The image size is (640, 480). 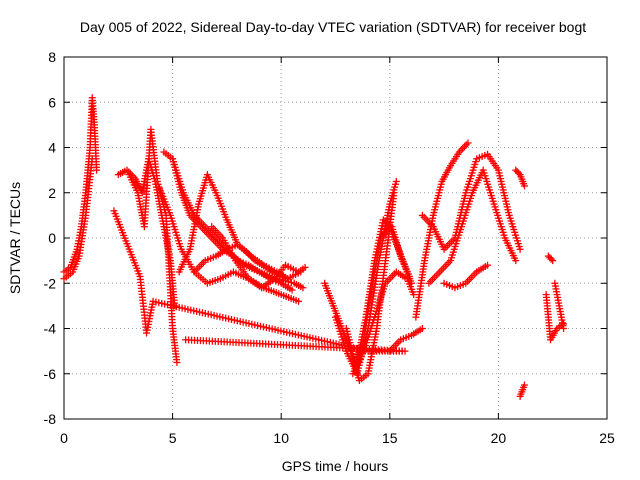 I want to click on y-tick-label: -2, so click(x=50, y=283).